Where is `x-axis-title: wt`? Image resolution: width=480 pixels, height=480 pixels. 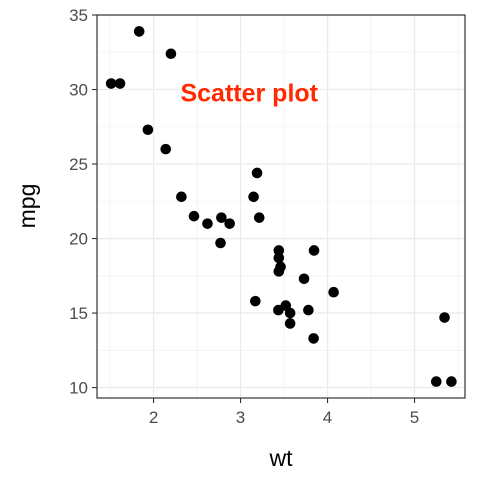 x-axis-title: wt is located at coordinates (281, 458).